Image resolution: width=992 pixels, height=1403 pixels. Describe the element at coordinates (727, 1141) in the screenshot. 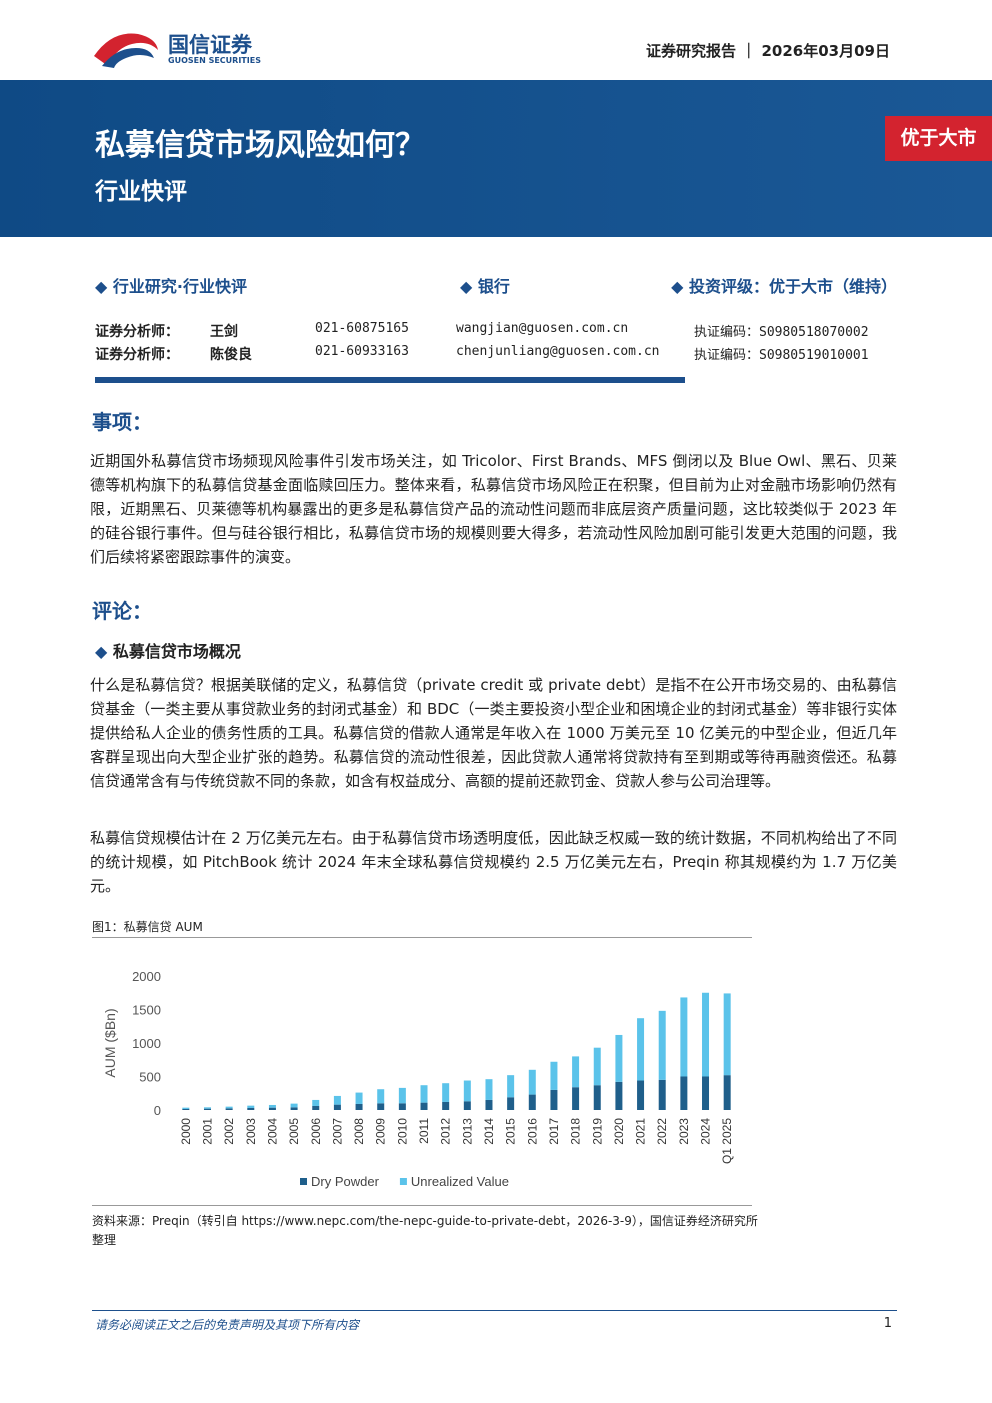

I see `x-tick-label: Q1 2025` at that location.